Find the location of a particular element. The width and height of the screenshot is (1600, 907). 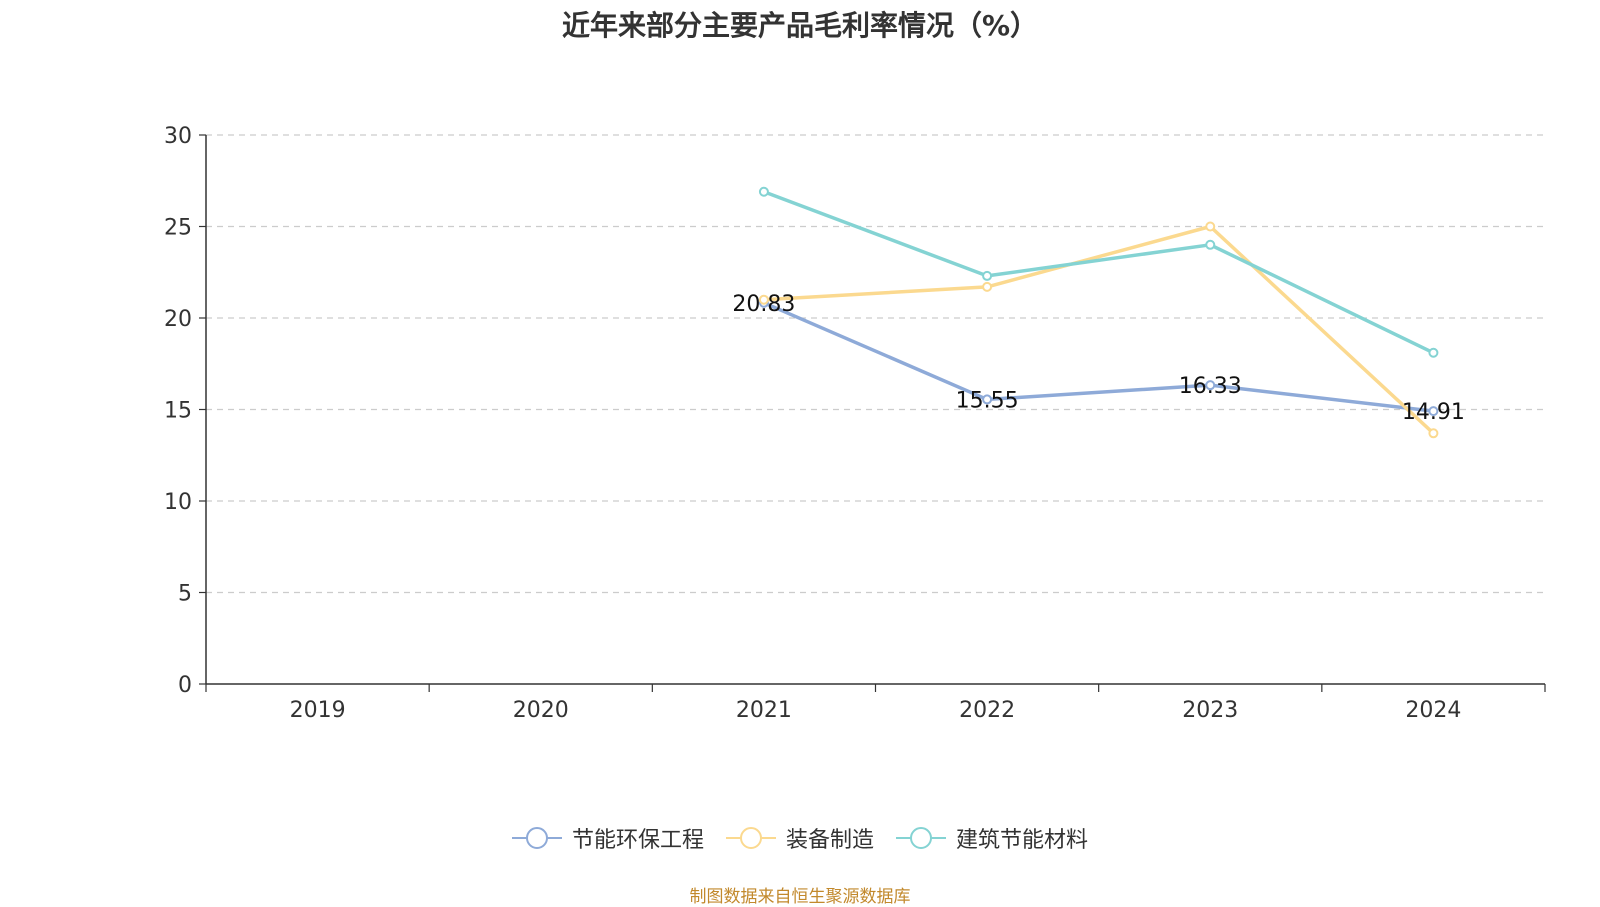

y-tick-label: 15 is located at coordinates (178, 411).